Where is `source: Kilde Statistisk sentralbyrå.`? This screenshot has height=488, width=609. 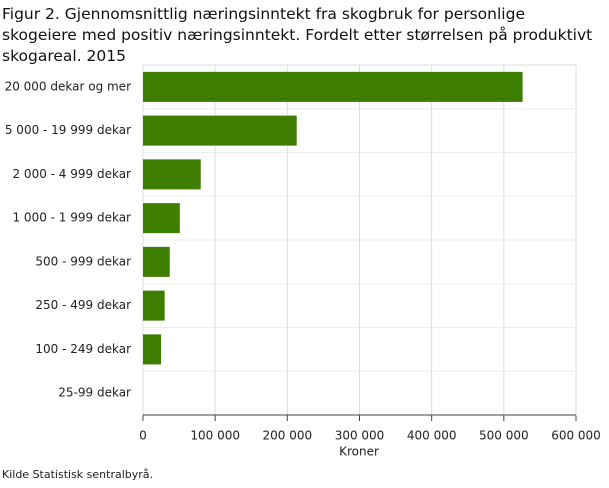 source: Kilde Statistisk sentralbyrå. is located at coordinates (78, 474).